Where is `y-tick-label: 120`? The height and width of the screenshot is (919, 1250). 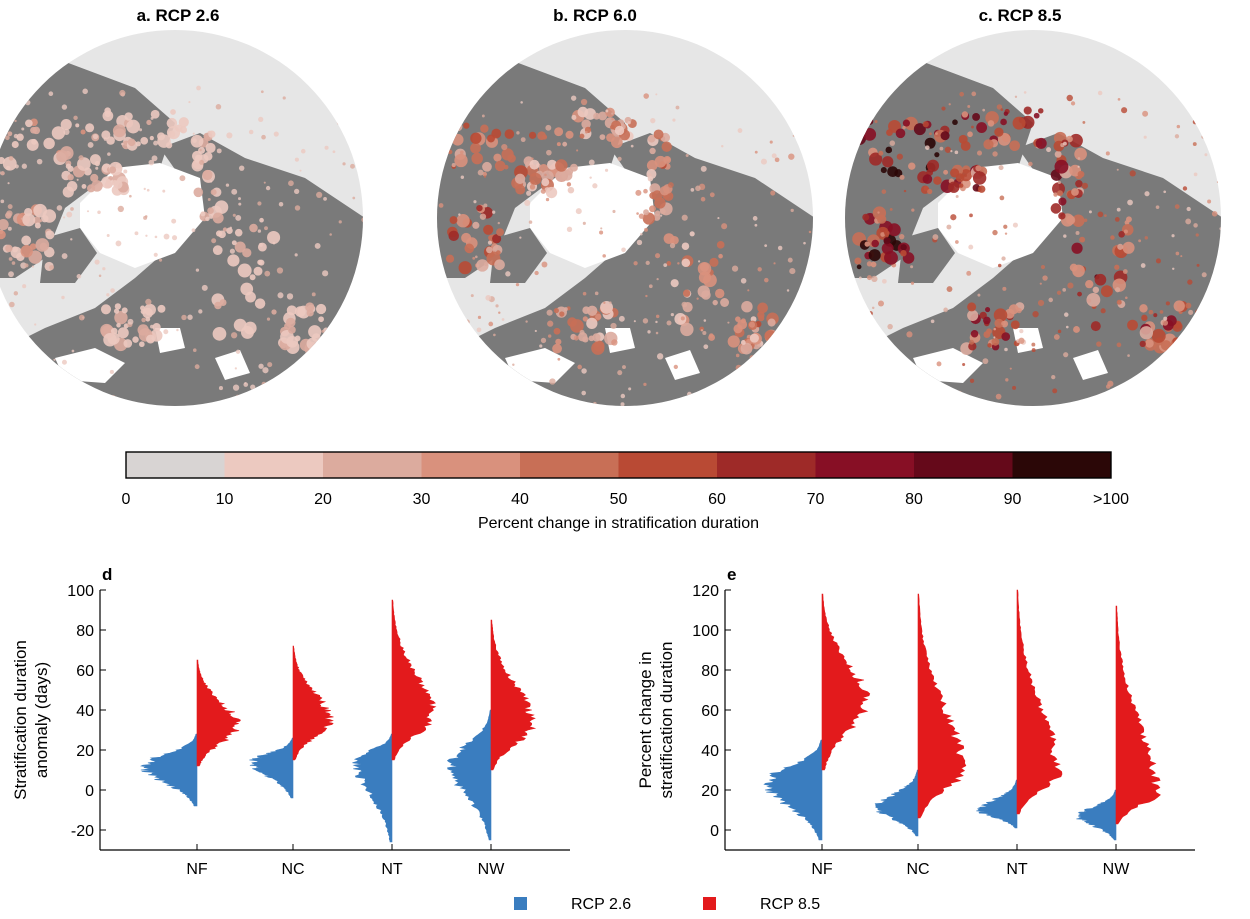
y-tick-label: 120 is located at coordinates (705, 591).